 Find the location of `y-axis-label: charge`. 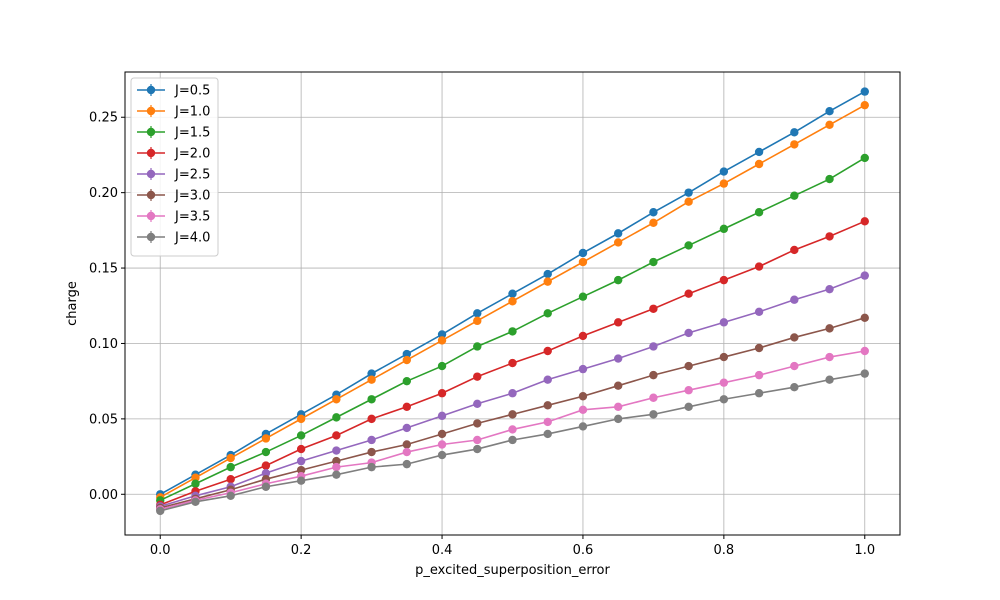

y-axis-label: charge is located at coordinates (72, 303).